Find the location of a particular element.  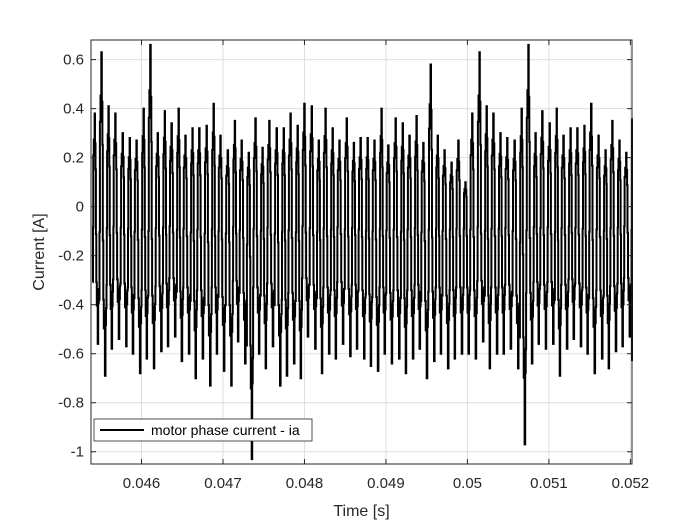

y-axis-label: Current [A] is located at coordinates (39, 251).